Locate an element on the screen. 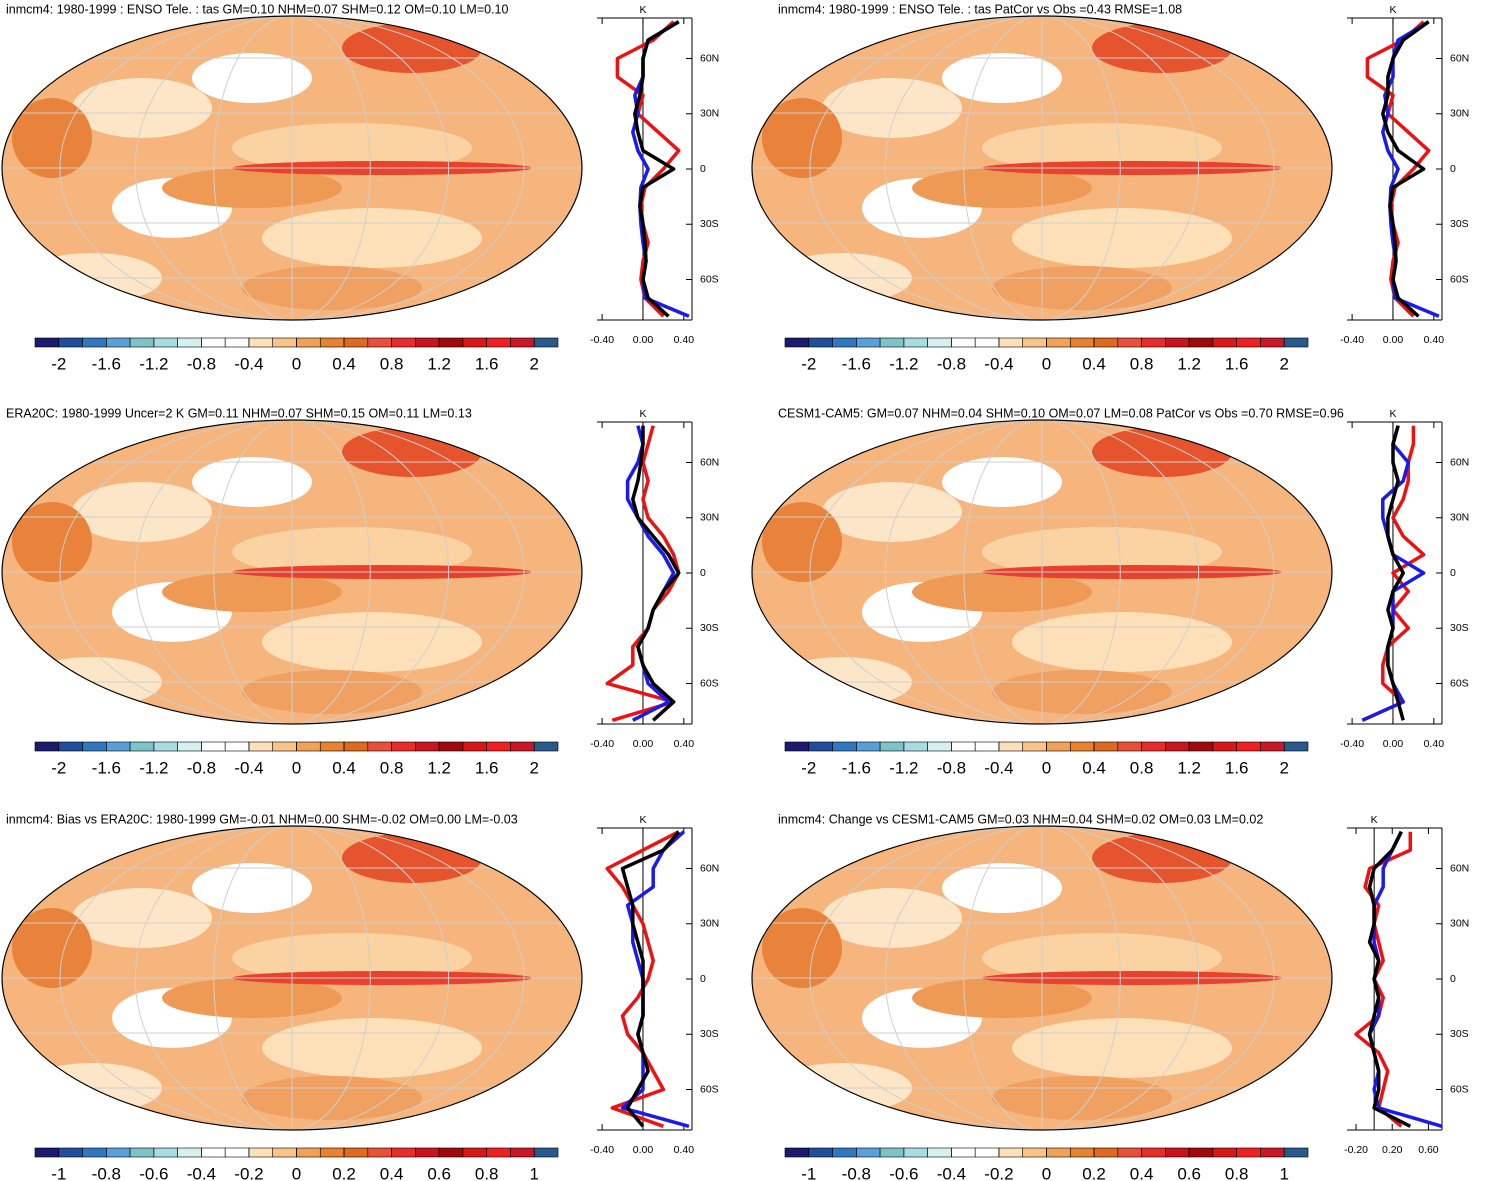 The width and height of the screenshot is (1485, 1181). colorbar-label: 1.6 is located at coordinates (487, 363).